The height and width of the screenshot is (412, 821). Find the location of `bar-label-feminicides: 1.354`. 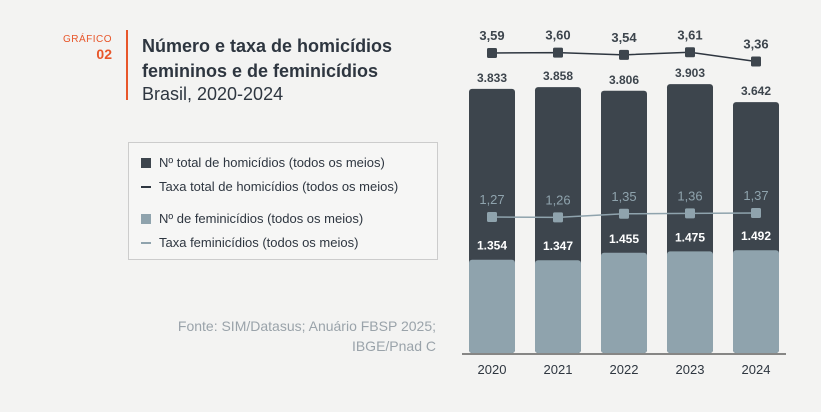

bar-label-feminicides: 1.354 is located at coordinates (492, 246).